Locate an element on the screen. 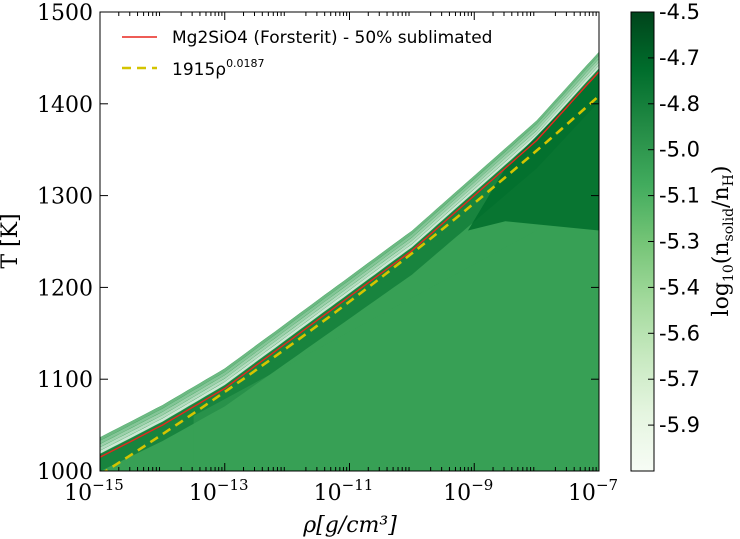 The height and width of the screenshot is (539, 740). cb-label-paren-open: ( is located at coordinates (721, 260).